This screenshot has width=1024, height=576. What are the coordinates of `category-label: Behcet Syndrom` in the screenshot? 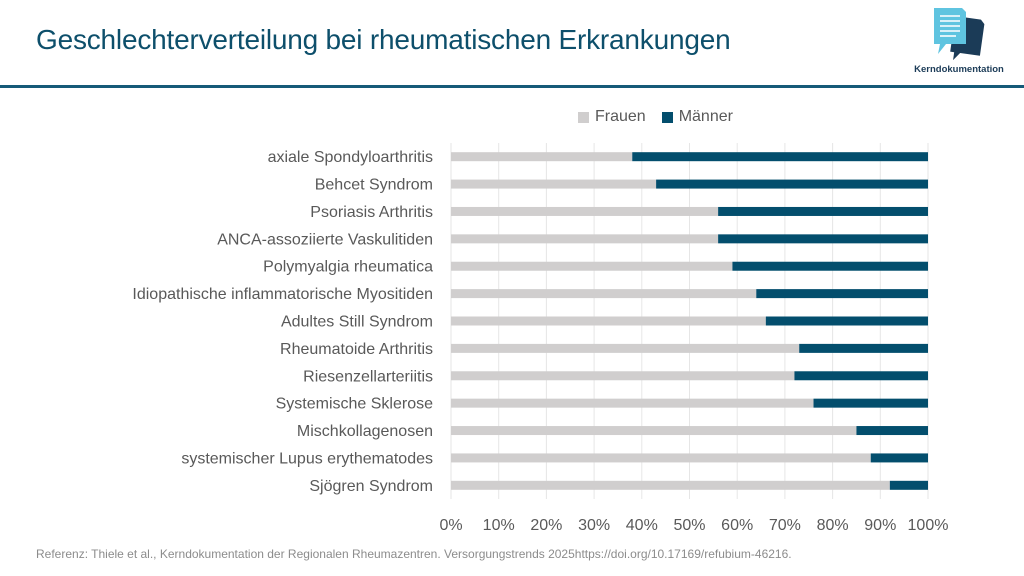 It's located at (374, 185).